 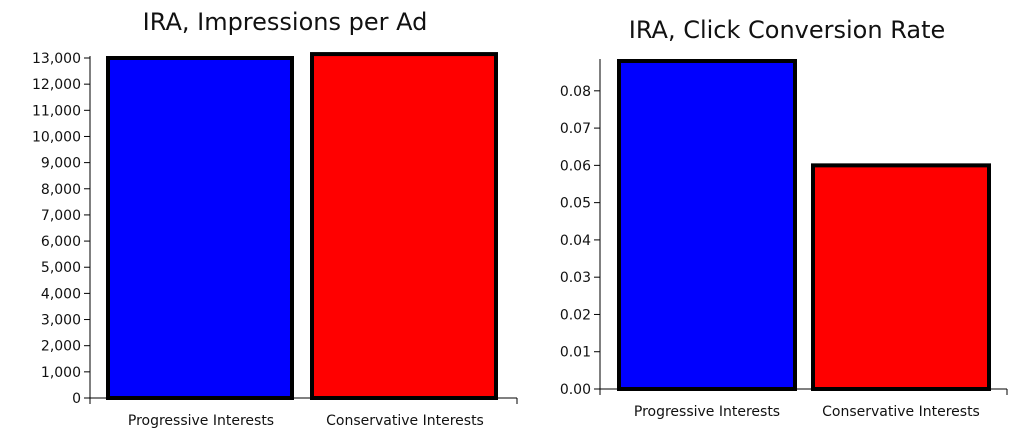 What do you see at coordinates (61, 164) in the screenshot?
I see `y-tick-label: 9,000` at bounding box center [61, 164].